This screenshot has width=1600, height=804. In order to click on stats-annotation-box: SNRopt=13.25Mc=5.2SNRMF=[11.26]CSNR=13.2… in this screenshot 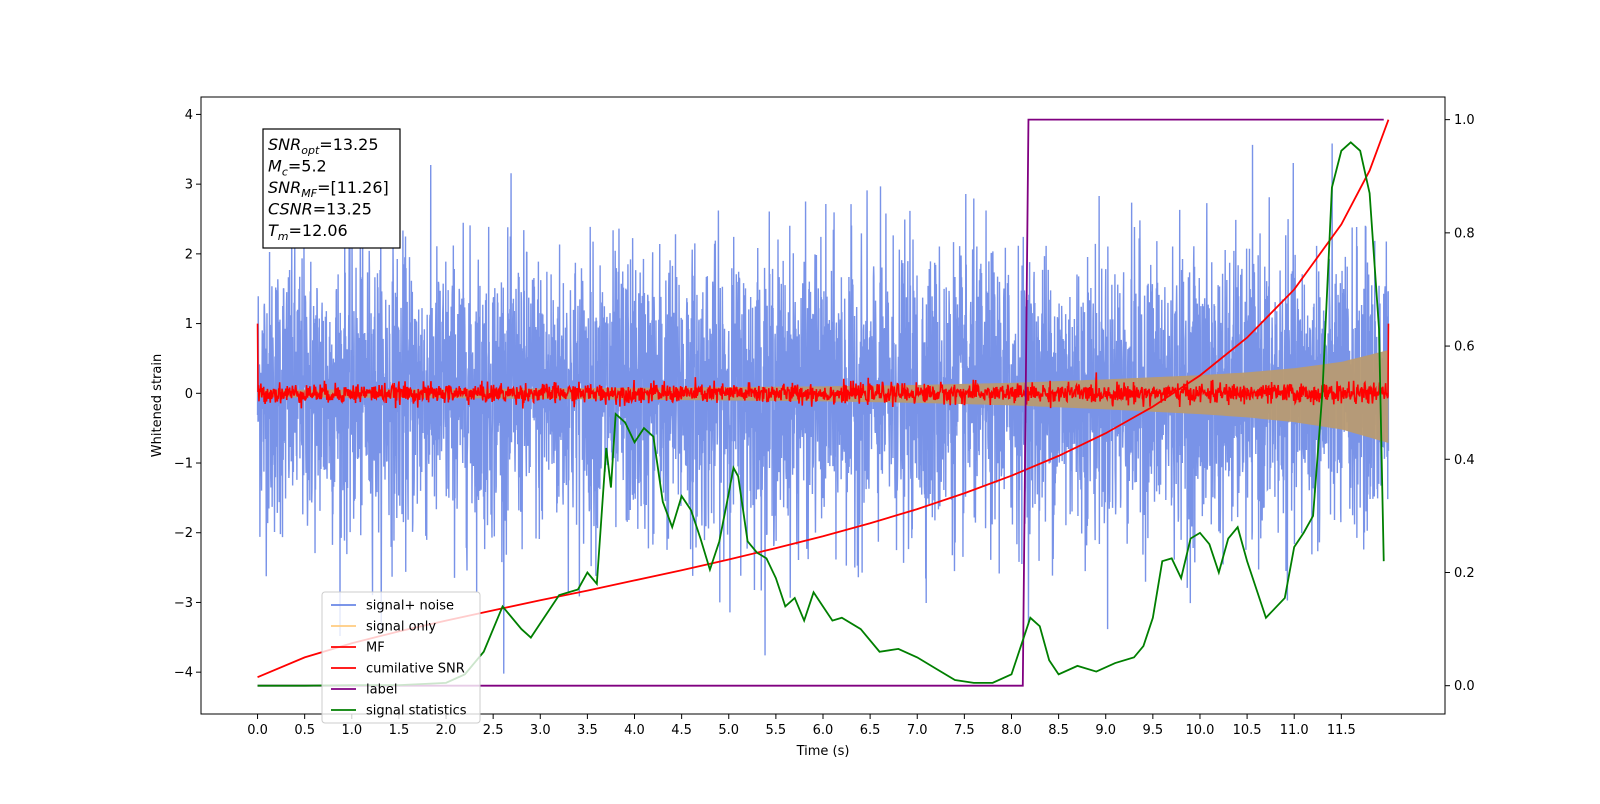, I will do `click(331, 188)`.